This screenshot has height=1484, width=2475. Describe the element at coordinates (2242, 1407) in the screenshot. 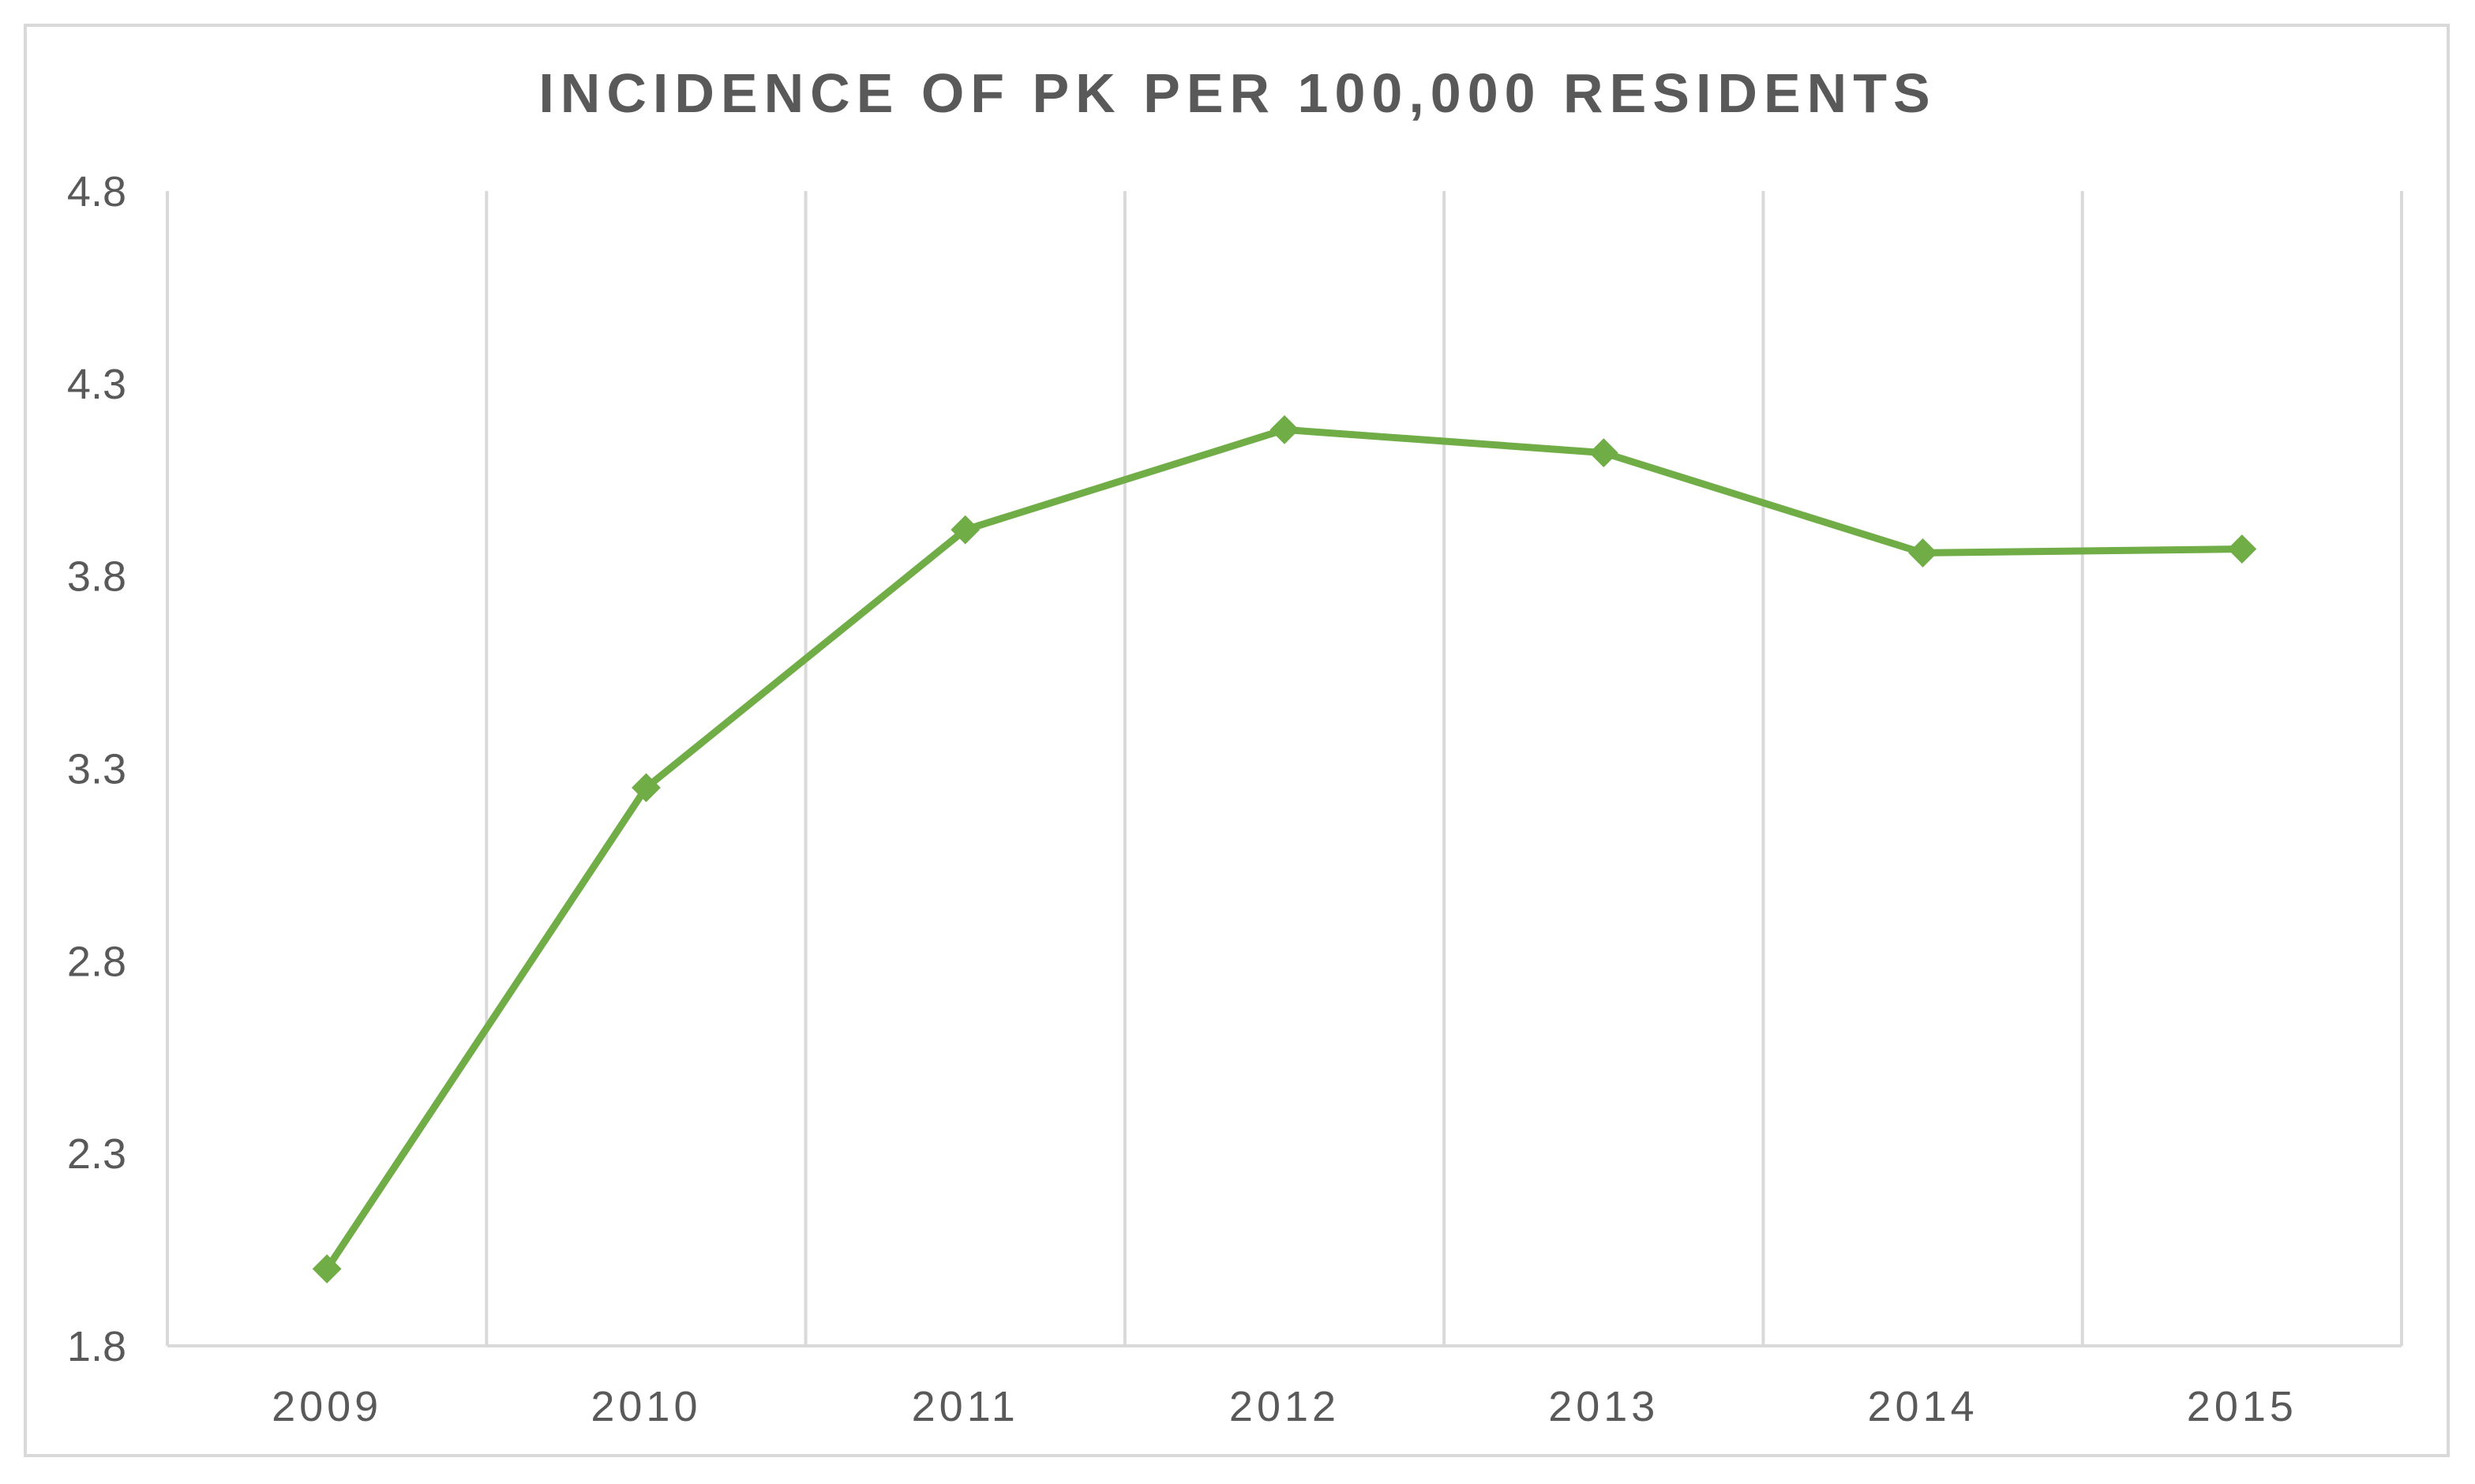

I see `x-tick-label: 2015` at that location.